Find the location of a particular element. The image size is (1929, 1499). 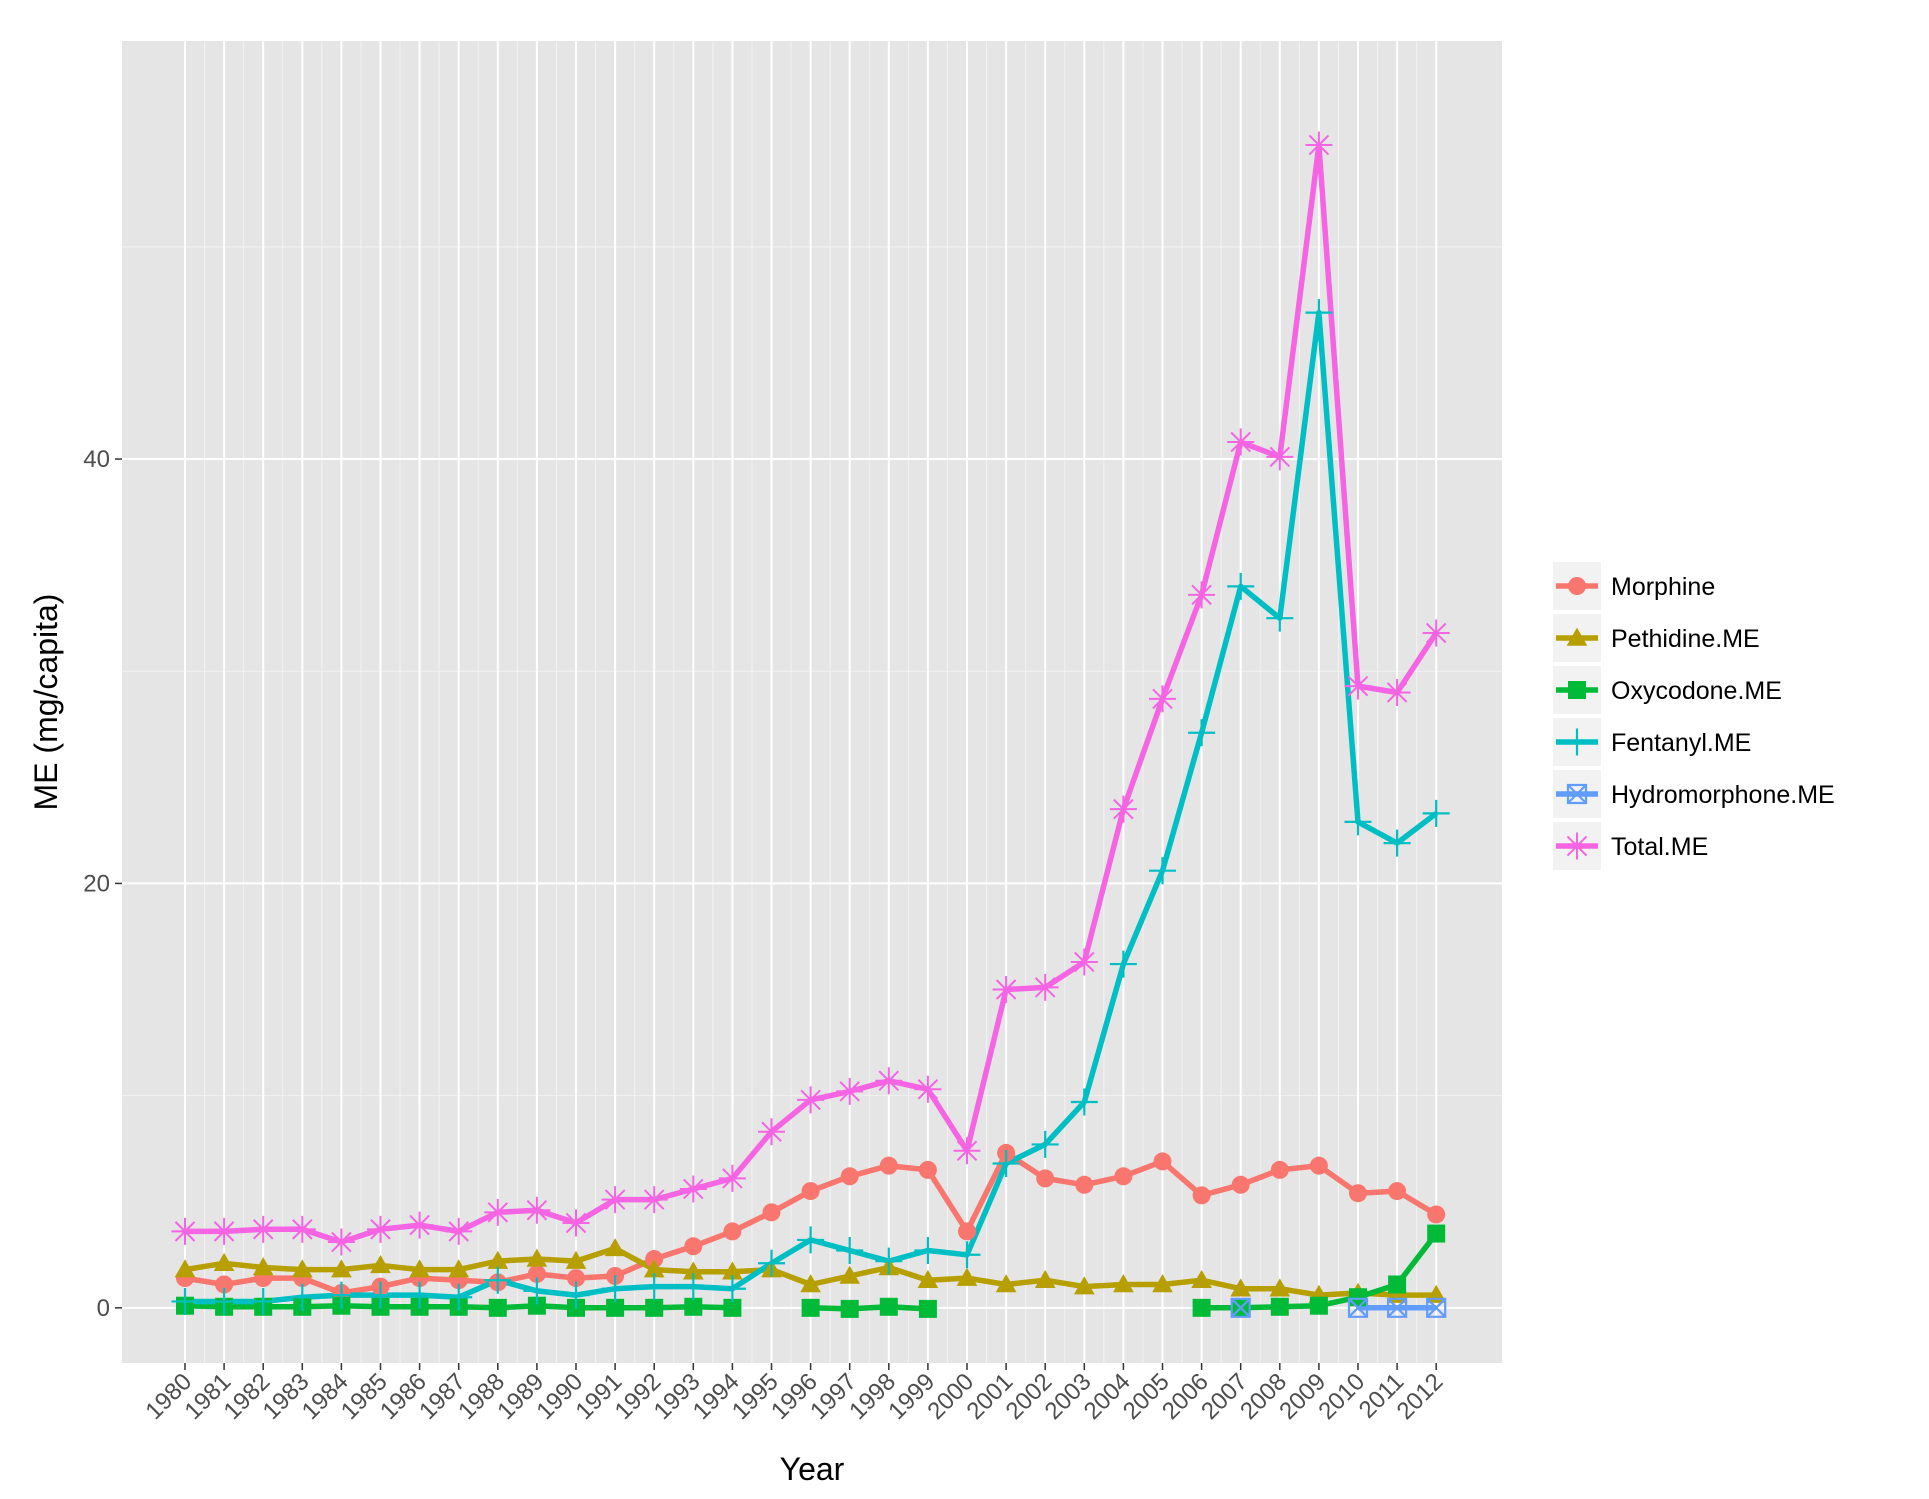

series-line-oxycodone-me is located at coordinates (869, 1308).